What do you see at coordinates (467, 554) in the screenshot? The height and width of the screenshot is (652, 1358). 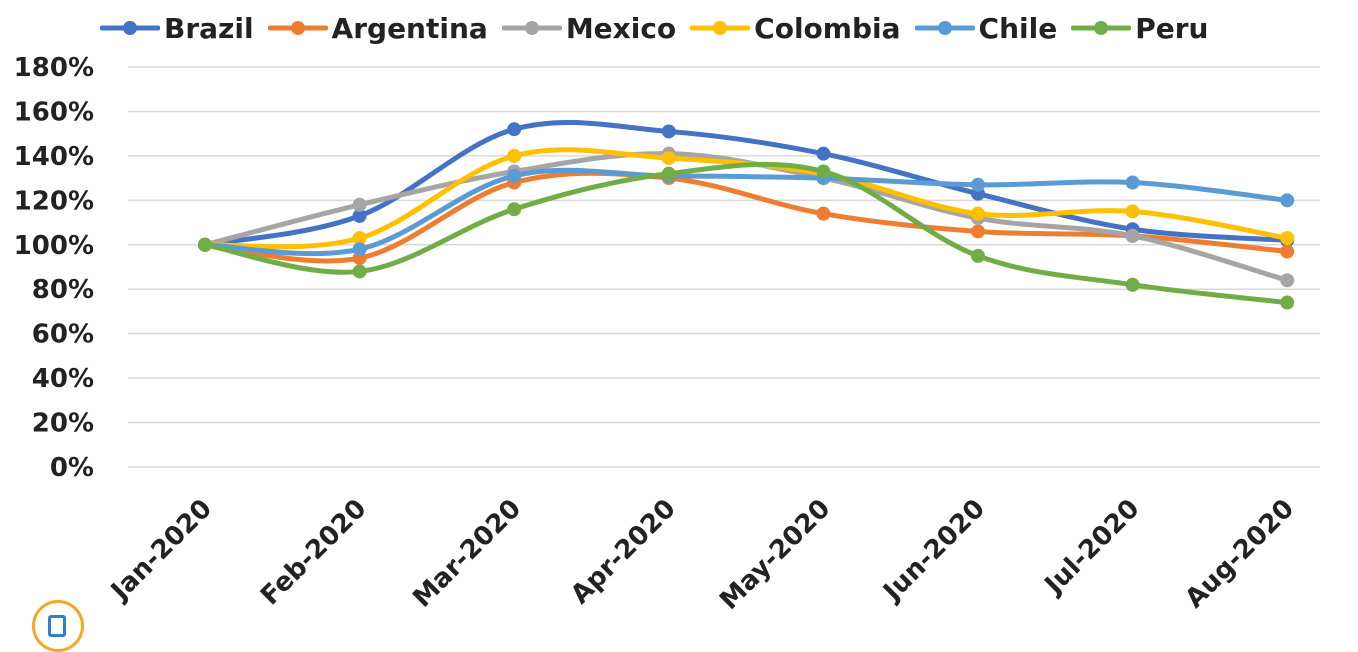 I see `x-tick-label: Mar-2020` at bounding box center [467, 554].